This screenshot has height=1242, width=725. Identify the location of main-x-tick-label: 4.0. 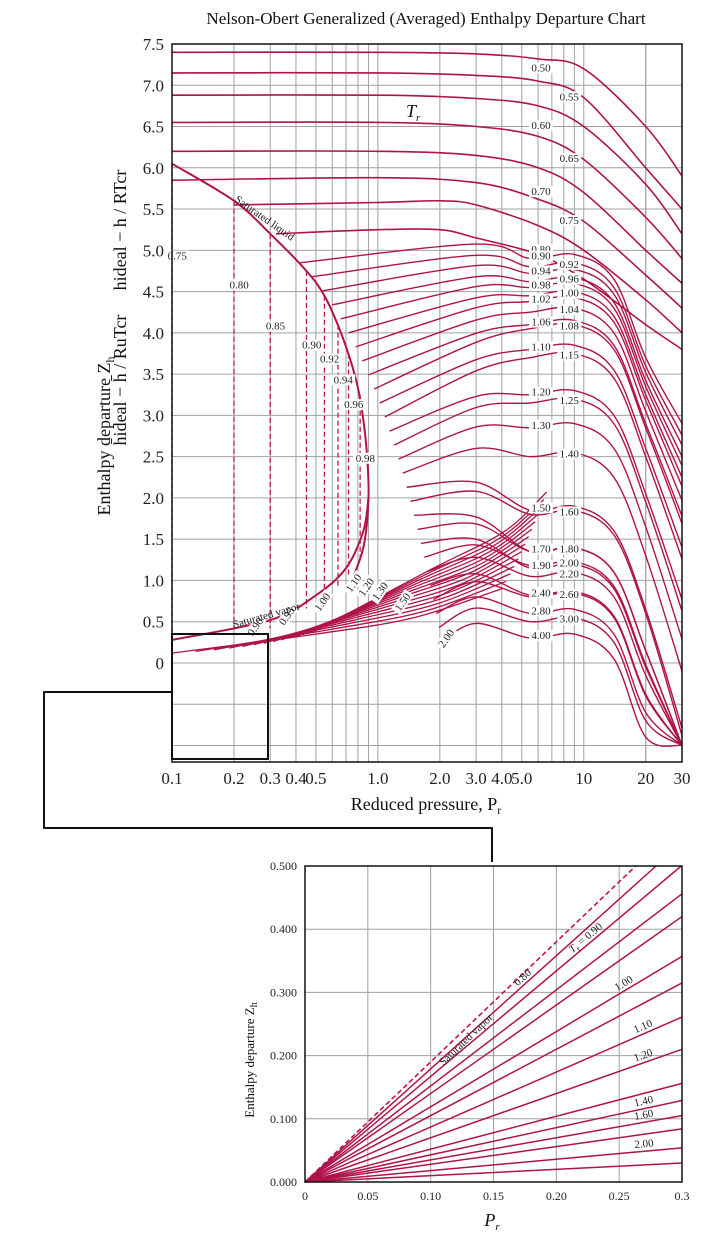
(501, 778).